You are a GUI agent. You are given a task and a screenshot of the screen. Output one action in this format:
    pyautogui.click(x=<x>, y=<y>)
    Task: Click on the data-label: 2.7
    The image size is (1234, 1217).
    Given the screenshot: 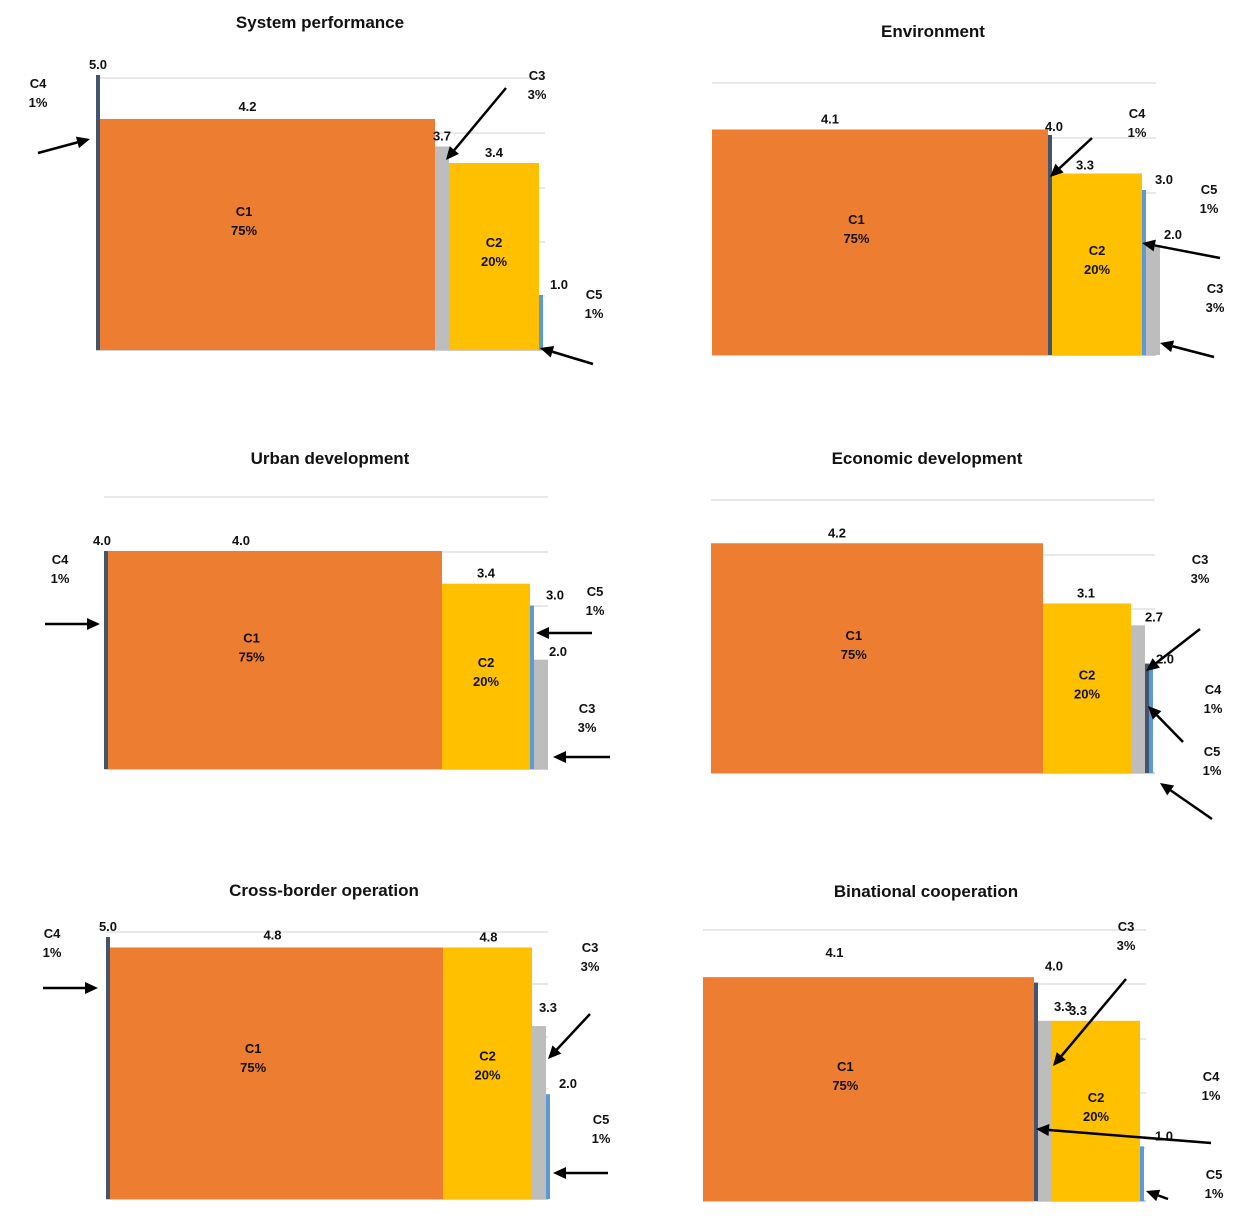 What is the action you would take?
    pyautogui.click(x=1154, y=616)
    